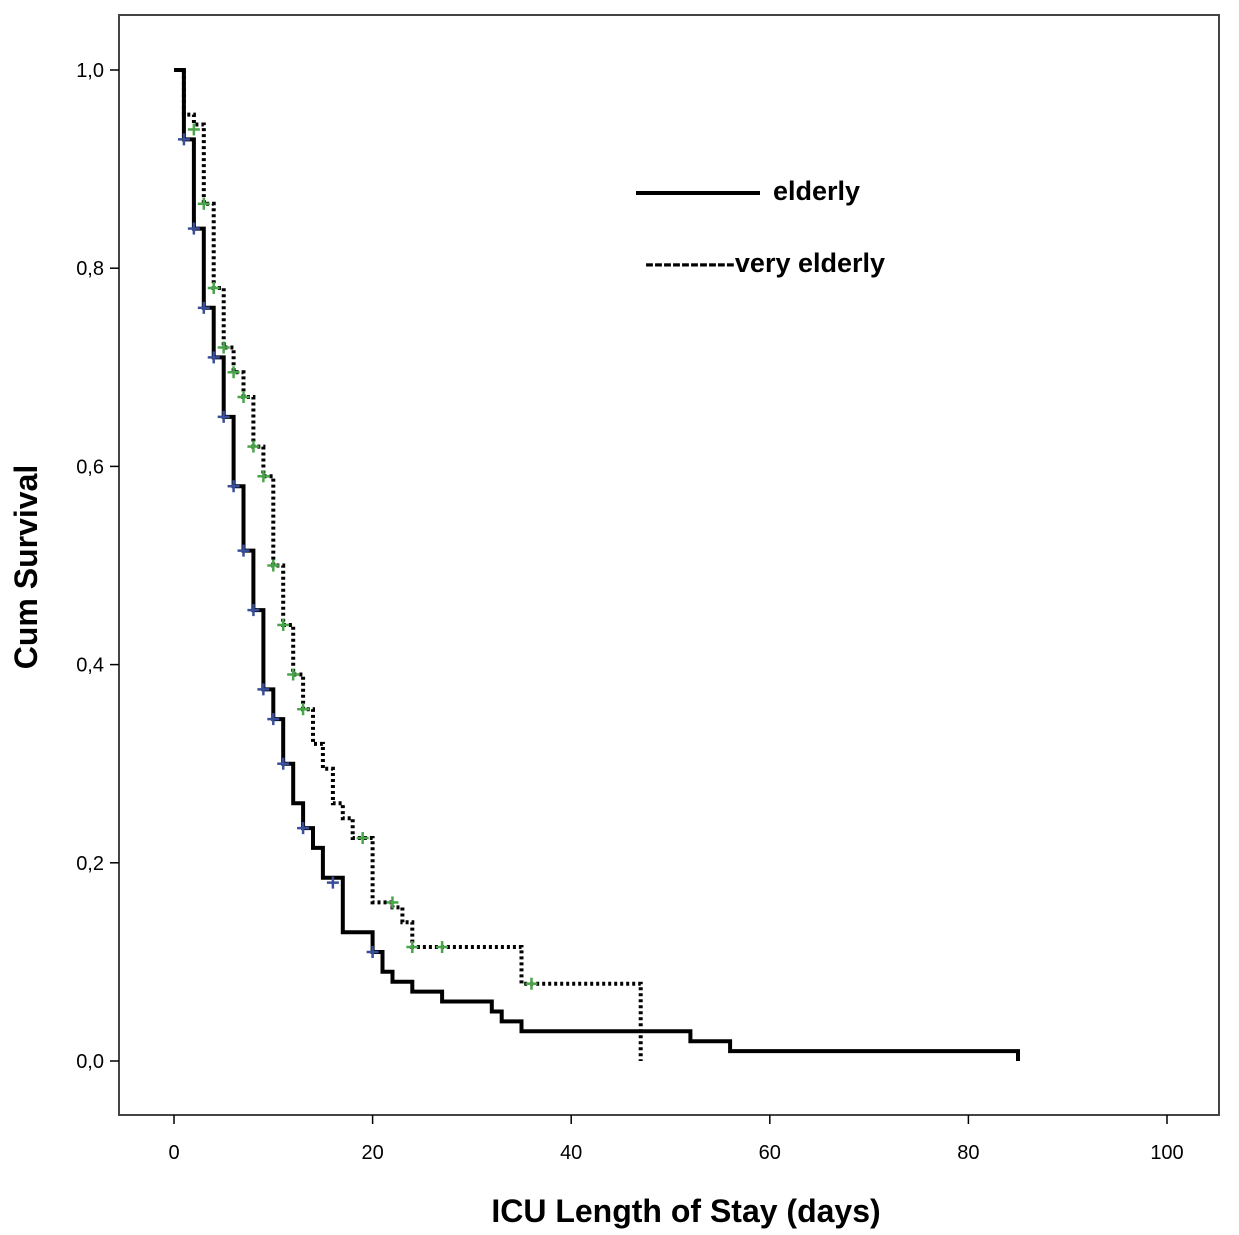 The width and height of the screenshot is (1239, 1235). What do you see at coordinates (90, 864) in the screenshot?
I see `y-tick-label: 0,2` at bounding box center [90, 864].